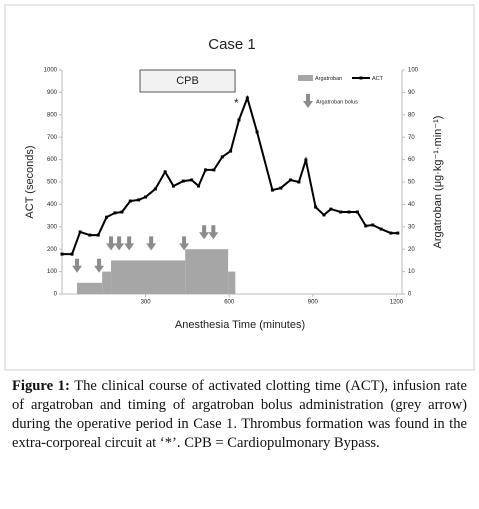  I want to click on y-tick-label: 600, so click(52, 160).